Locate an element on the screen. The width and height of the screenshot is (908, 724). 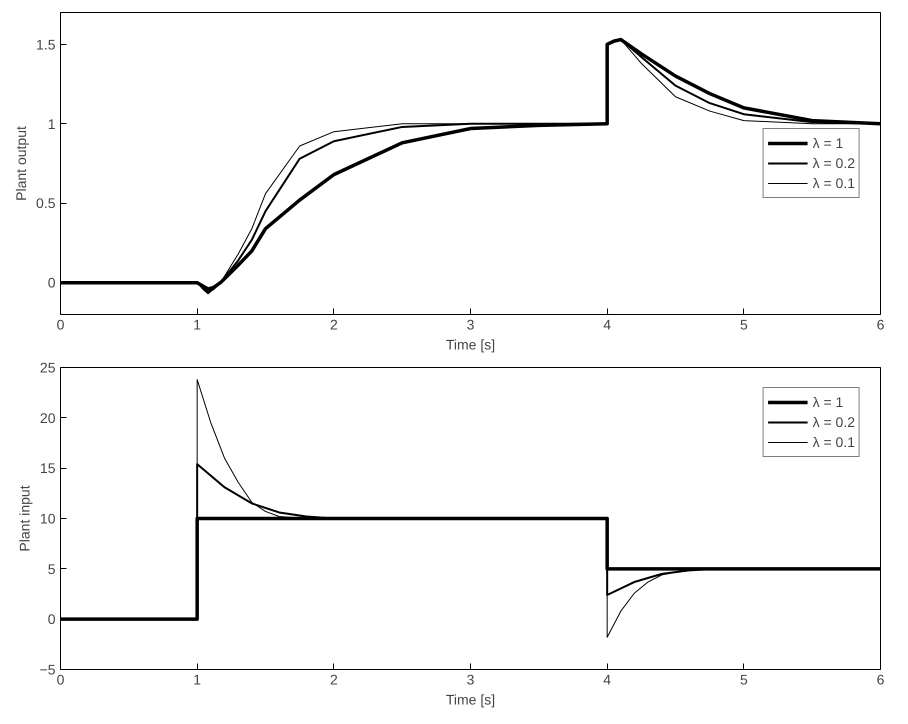
y-tick-label: 0.5 is located at coordinates (46, 203).